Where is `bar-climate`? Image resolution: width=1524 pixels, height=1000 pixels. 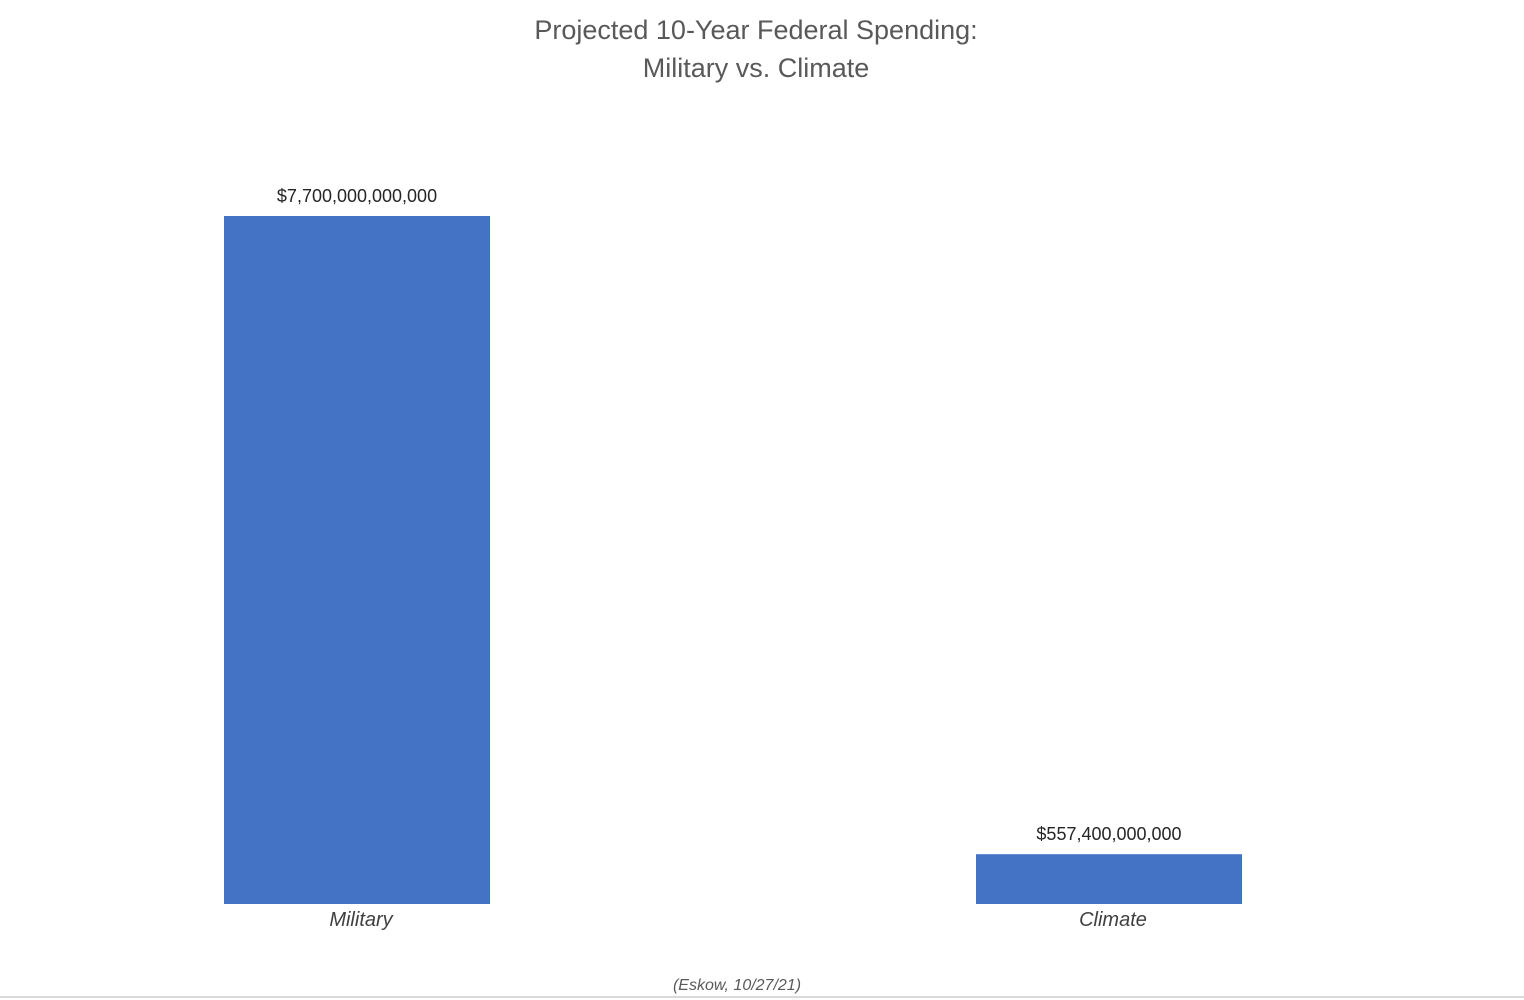
bar-climate is located at coordinates (1109, 879).